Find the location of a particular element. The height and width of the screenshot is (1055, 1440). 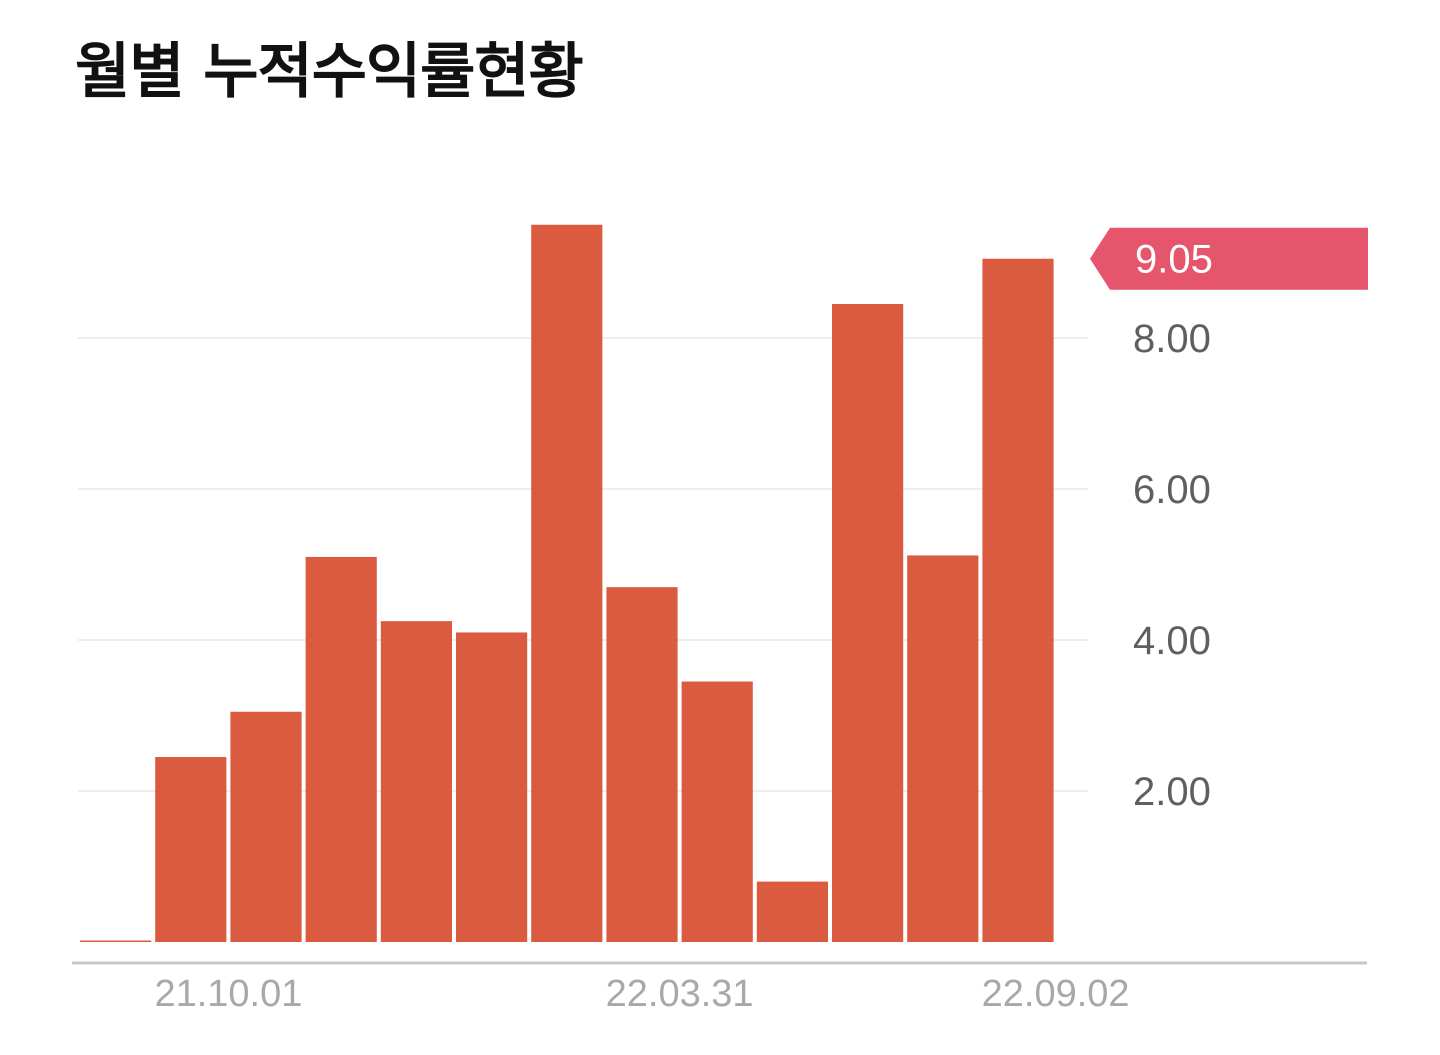

y-tick-label: 2.00 is located at coordinates (1172, 792).